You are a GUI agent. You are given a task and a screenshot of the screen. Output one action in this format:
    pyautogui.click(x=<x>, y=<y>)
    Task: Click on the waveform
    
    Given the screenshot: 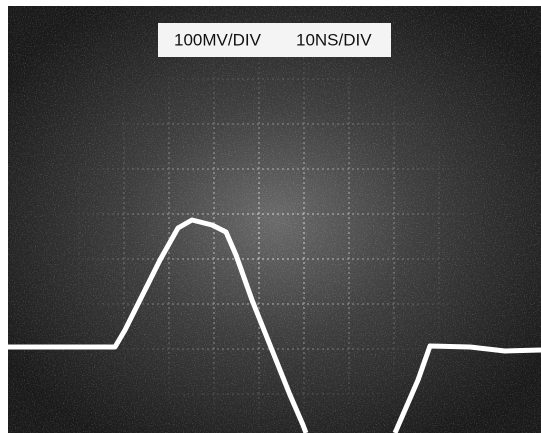 What is the action you would take?
    pyautogui.click(x=466, y=388)
    